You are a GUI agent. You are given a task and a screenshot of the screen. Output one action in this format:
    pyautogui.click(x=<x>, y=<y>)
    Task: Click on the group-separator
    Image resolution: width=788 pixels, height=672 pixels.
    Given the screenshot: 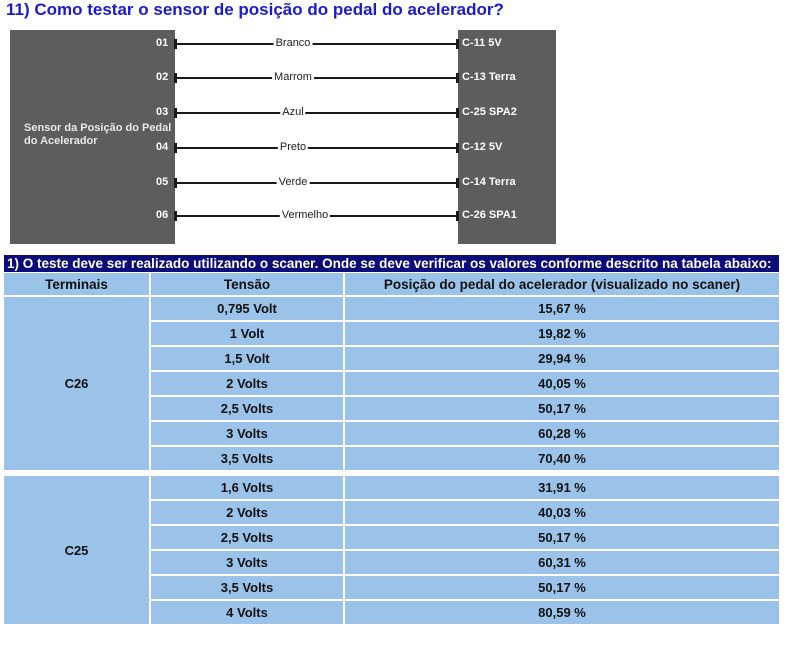 What is the action you would take?
    pyautogui.click(x=391, y=473)
    